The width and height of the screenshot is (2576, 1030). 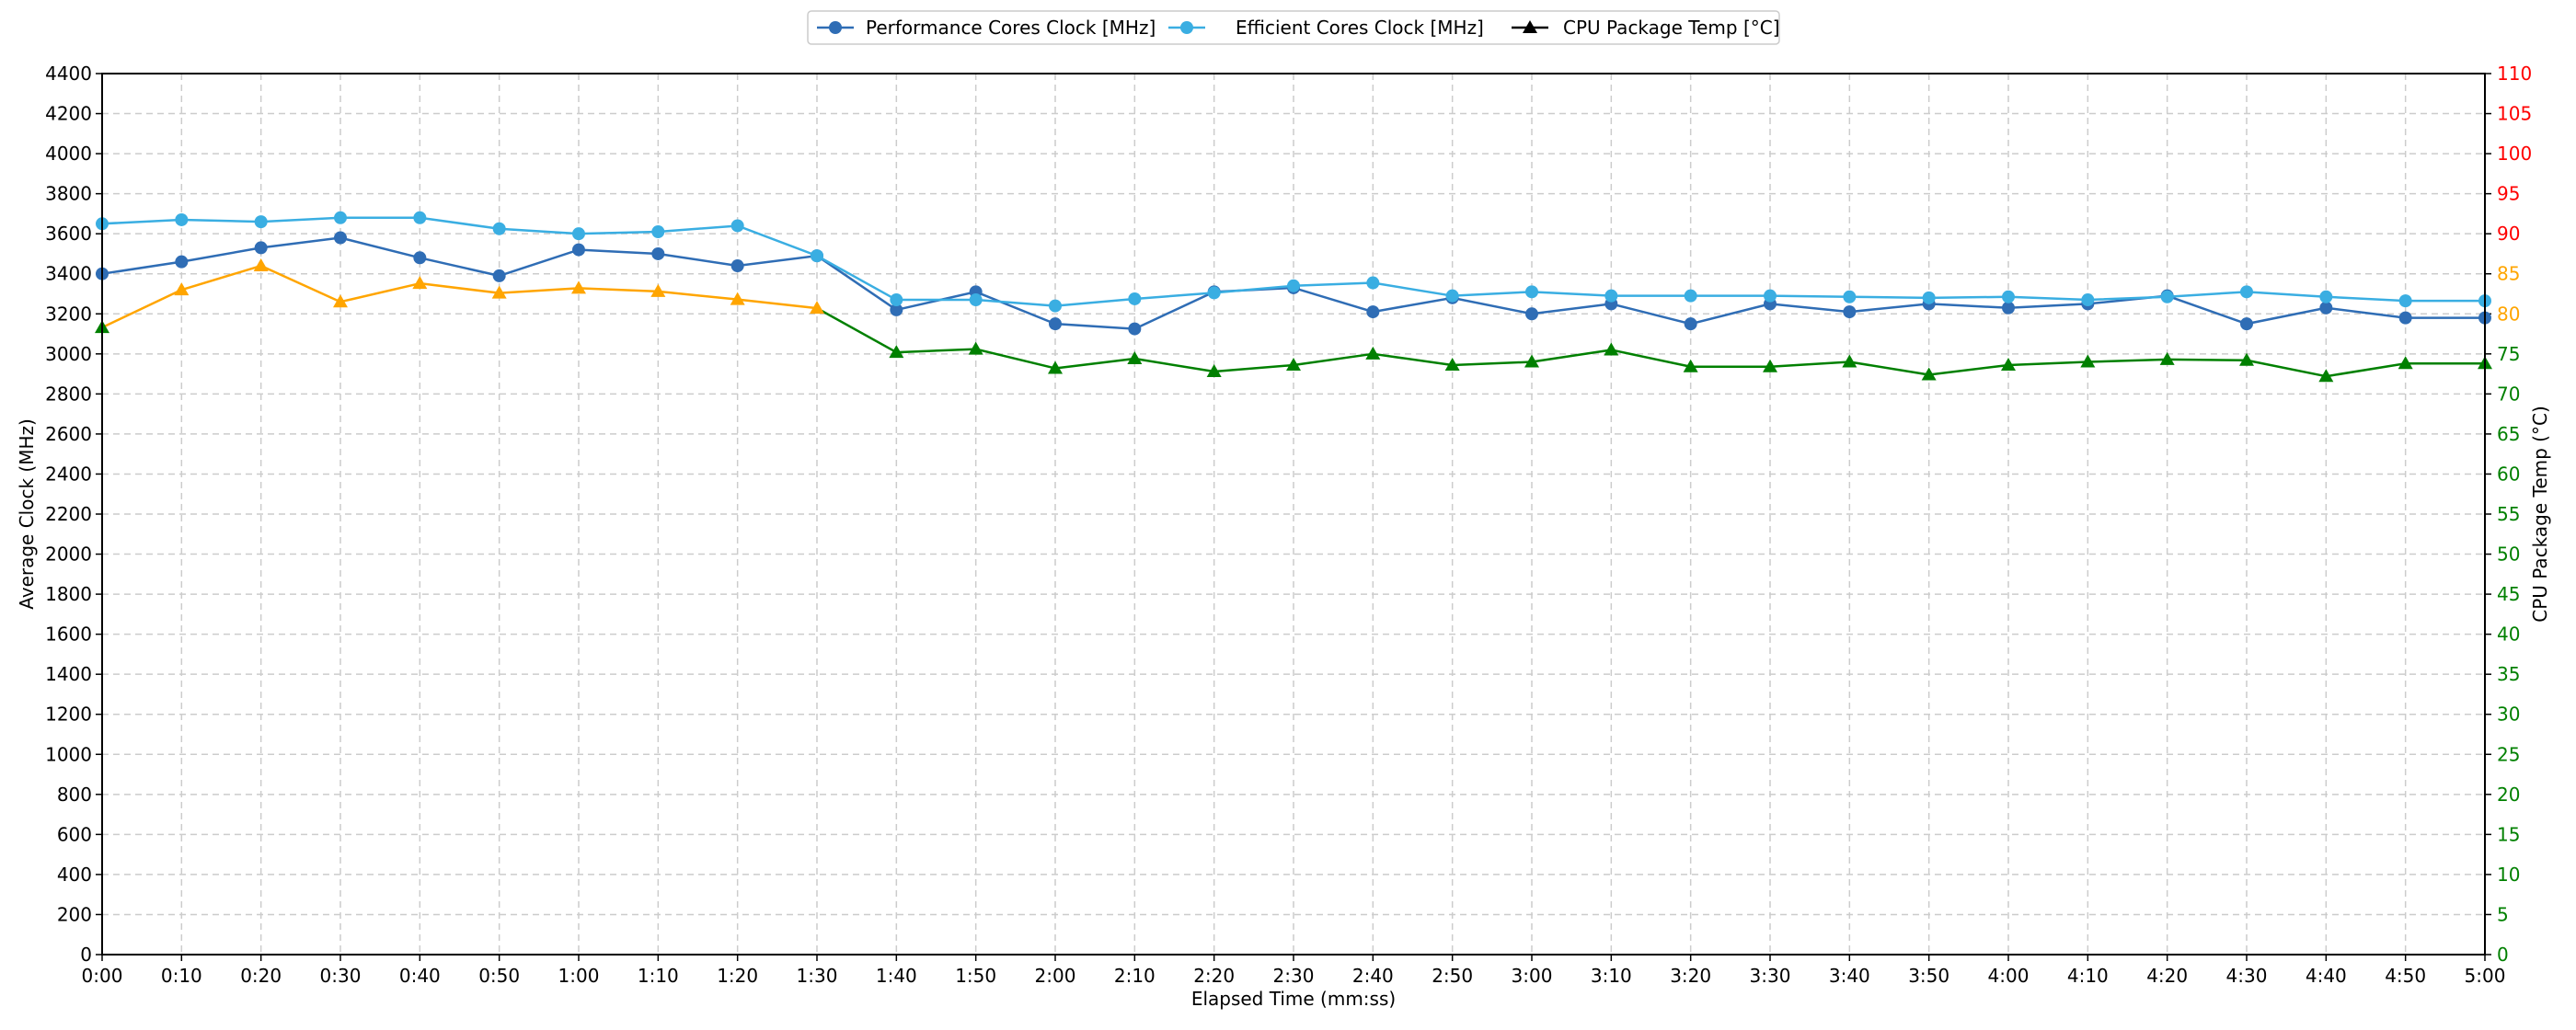 I want to click on x-tick-label: 2:40, so click(x=1373, y=976).